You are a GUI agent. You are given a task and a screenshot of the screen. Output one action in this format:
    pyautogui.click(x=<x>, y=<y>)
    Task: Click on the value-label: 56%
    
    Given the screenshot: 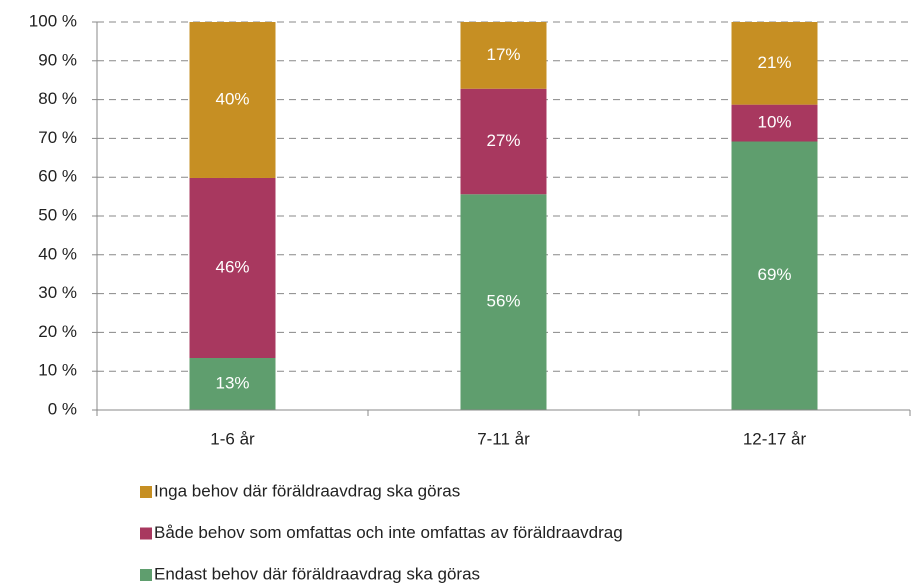 What is the action you would take?
    pyautogui.click(x=503, y=301)
    